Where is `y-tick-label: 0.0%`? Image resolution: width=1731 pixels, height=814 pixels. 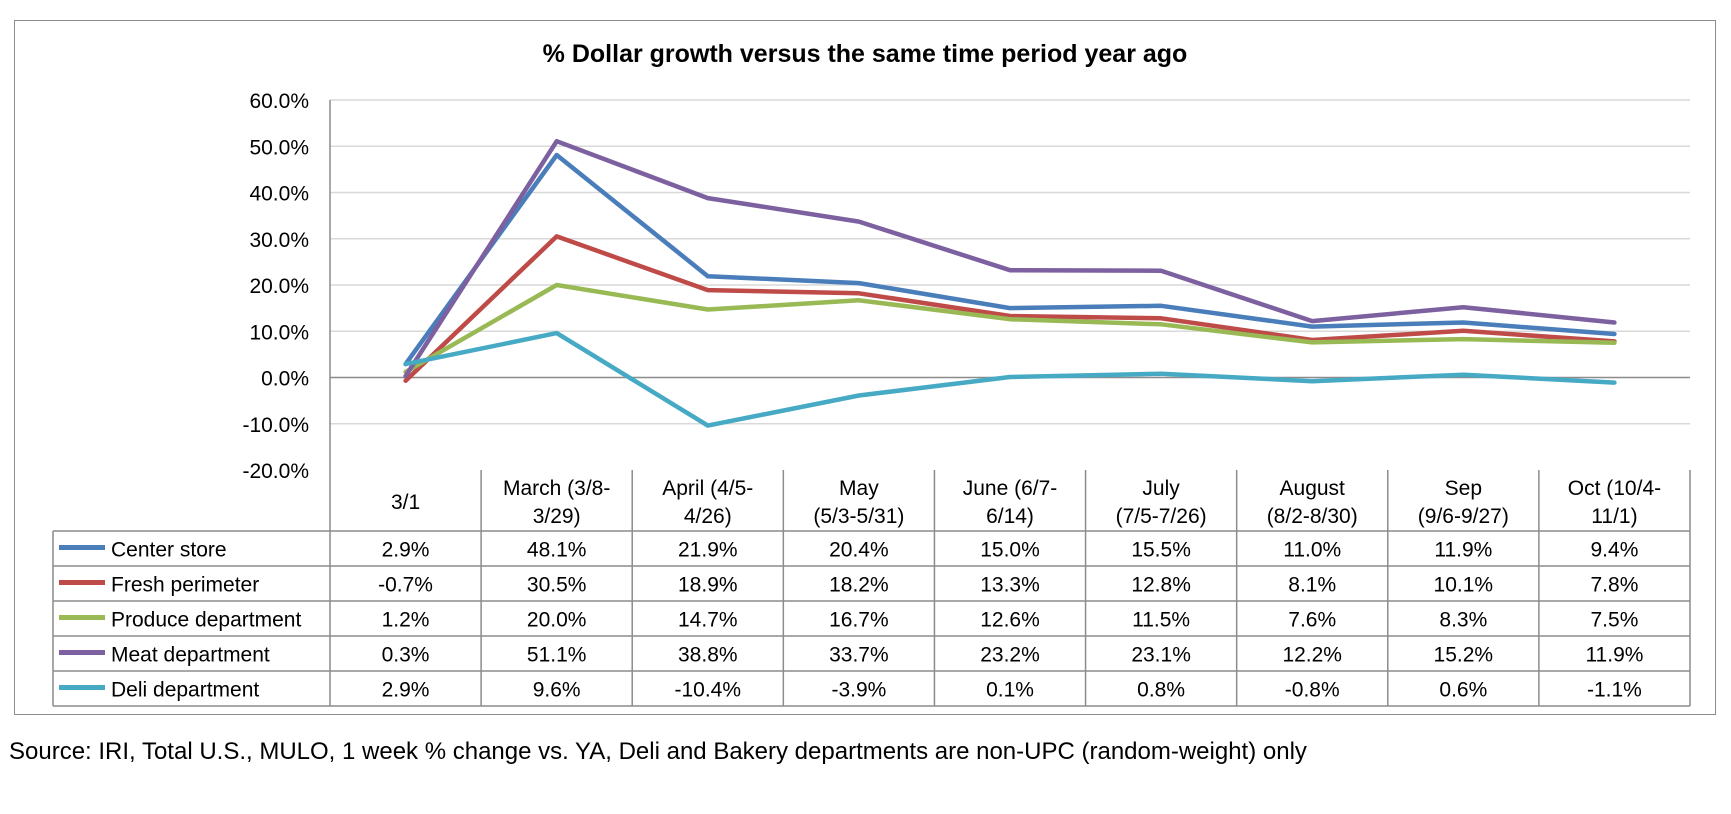
y-tick-label: 0.0% is located at coordinates (285, 379).